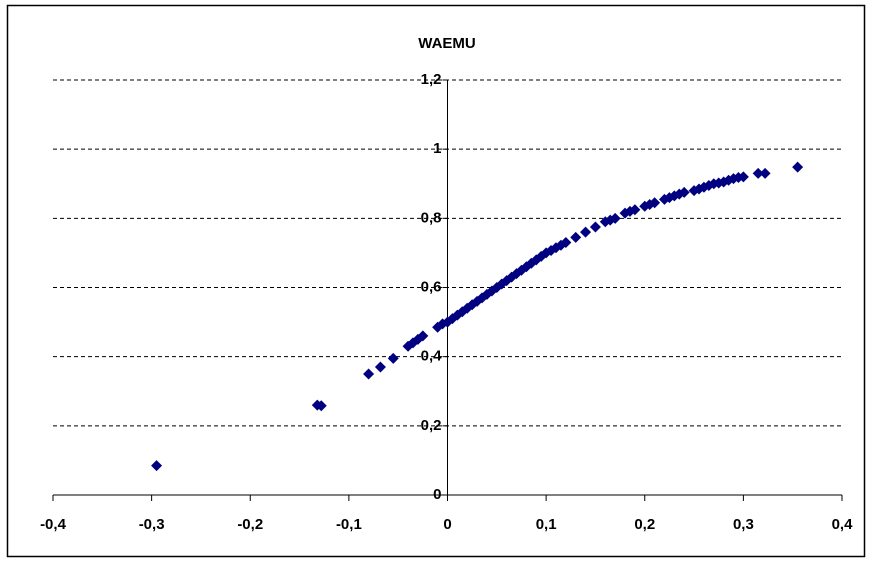  What do you see at coordinates (843, 524) in the screenshot?
I see `x-tick-label: 0,4` at bounding box center [843, 524].